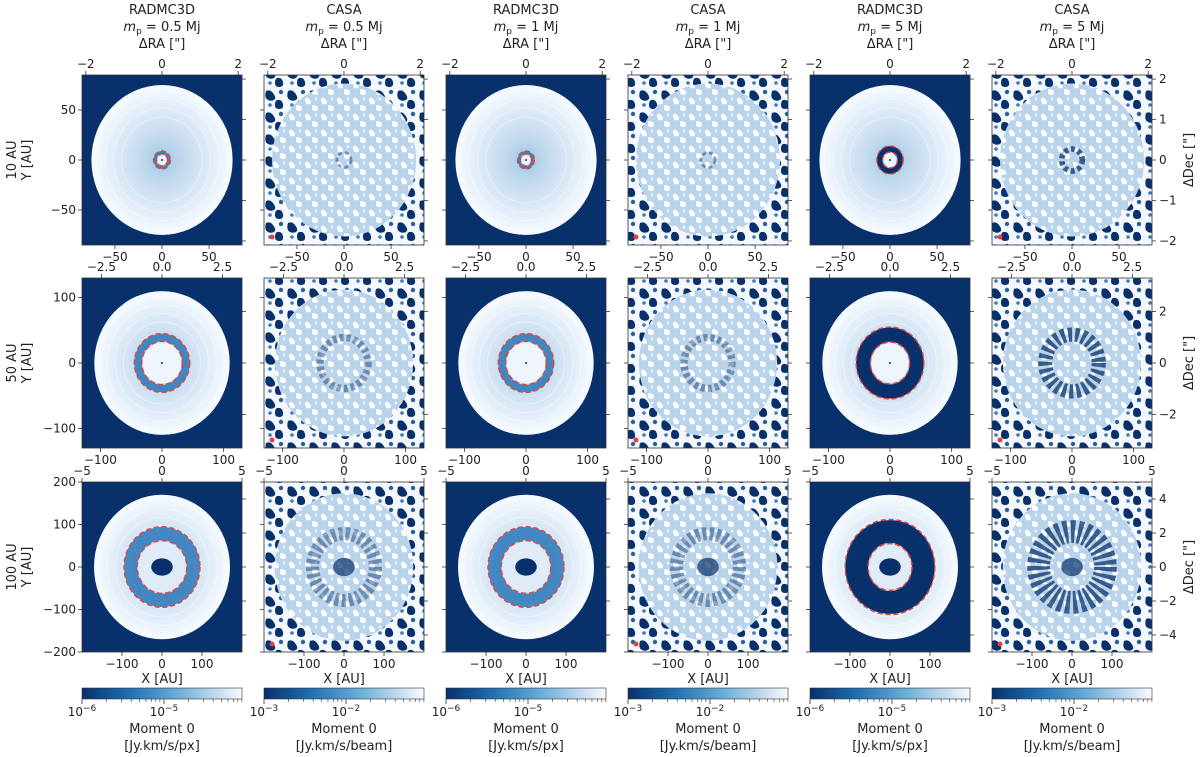 This screenshot has height=757, width=1200. I want to click on y-tick-label: 50, so click(68, 110).